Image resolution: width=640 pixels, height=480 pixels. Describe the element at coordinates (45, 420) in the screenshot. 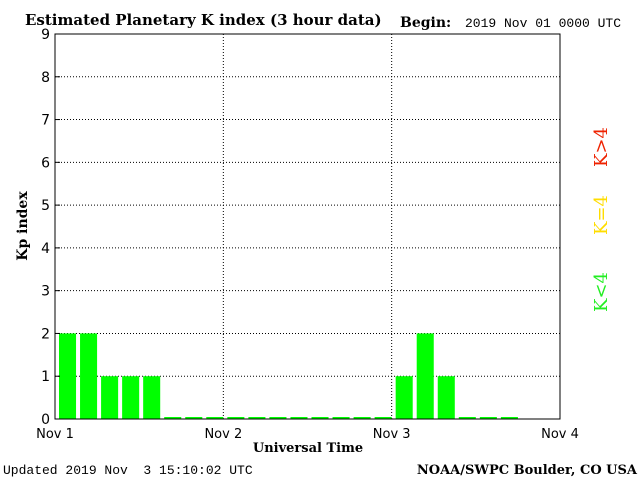

I see `y-tick-label: 0` at that location.